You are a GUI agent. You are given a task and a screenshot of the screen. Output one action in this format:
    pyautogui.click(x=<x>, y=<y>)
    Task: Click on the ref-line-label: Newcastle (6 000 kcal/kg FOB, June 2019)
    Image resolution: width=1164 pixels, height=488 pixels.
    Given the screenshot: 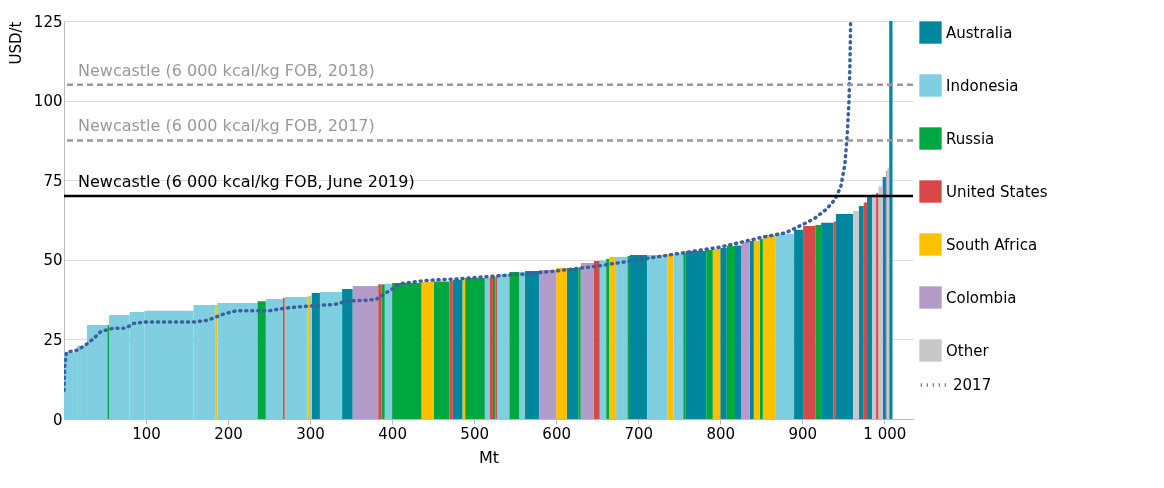 What is the action you would take?
    pyautogui.click(x=246, y=182)
    